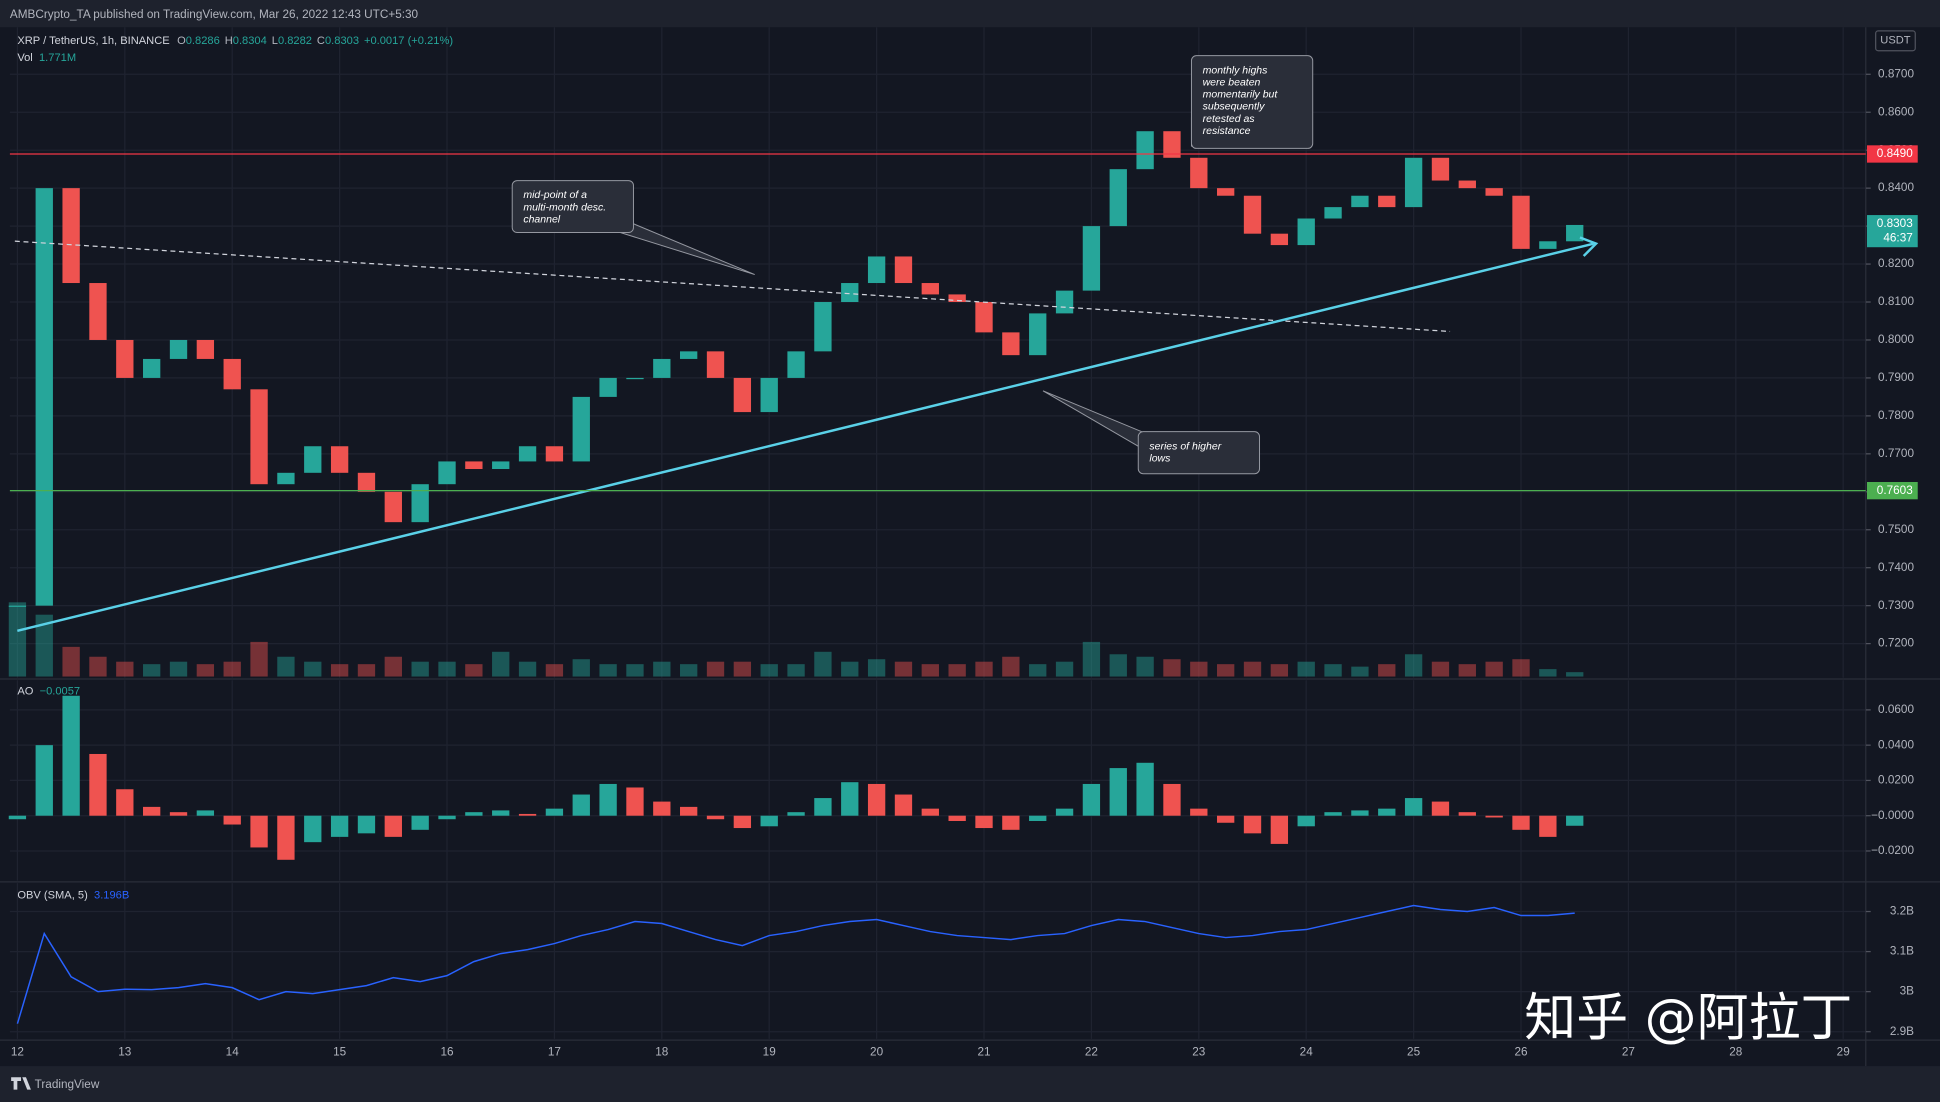 The width and height of the screenshot is (1940, 1102). Describe the element at coordinates (52, 895) in the screenshot. I see `obv-name: OBV (SMA, 5)` at that location.